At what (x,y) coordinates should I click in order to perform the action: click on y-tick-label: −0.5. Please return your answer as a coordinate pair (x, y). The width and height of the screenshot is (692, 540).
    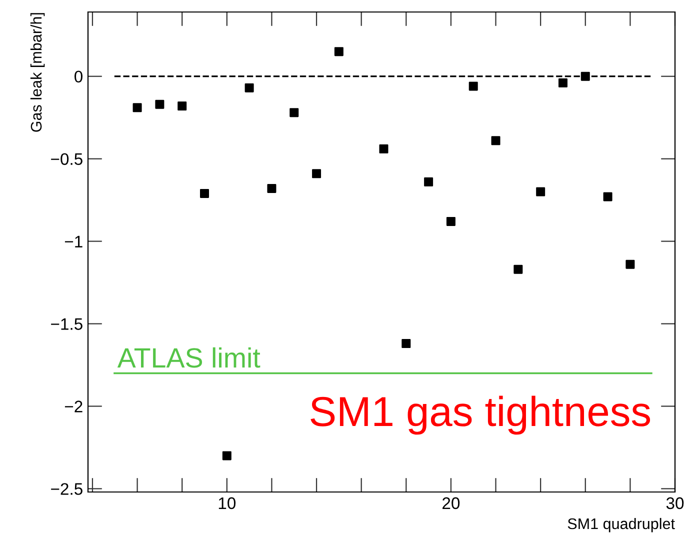
    Looking at the image, I should click on (66, 159).